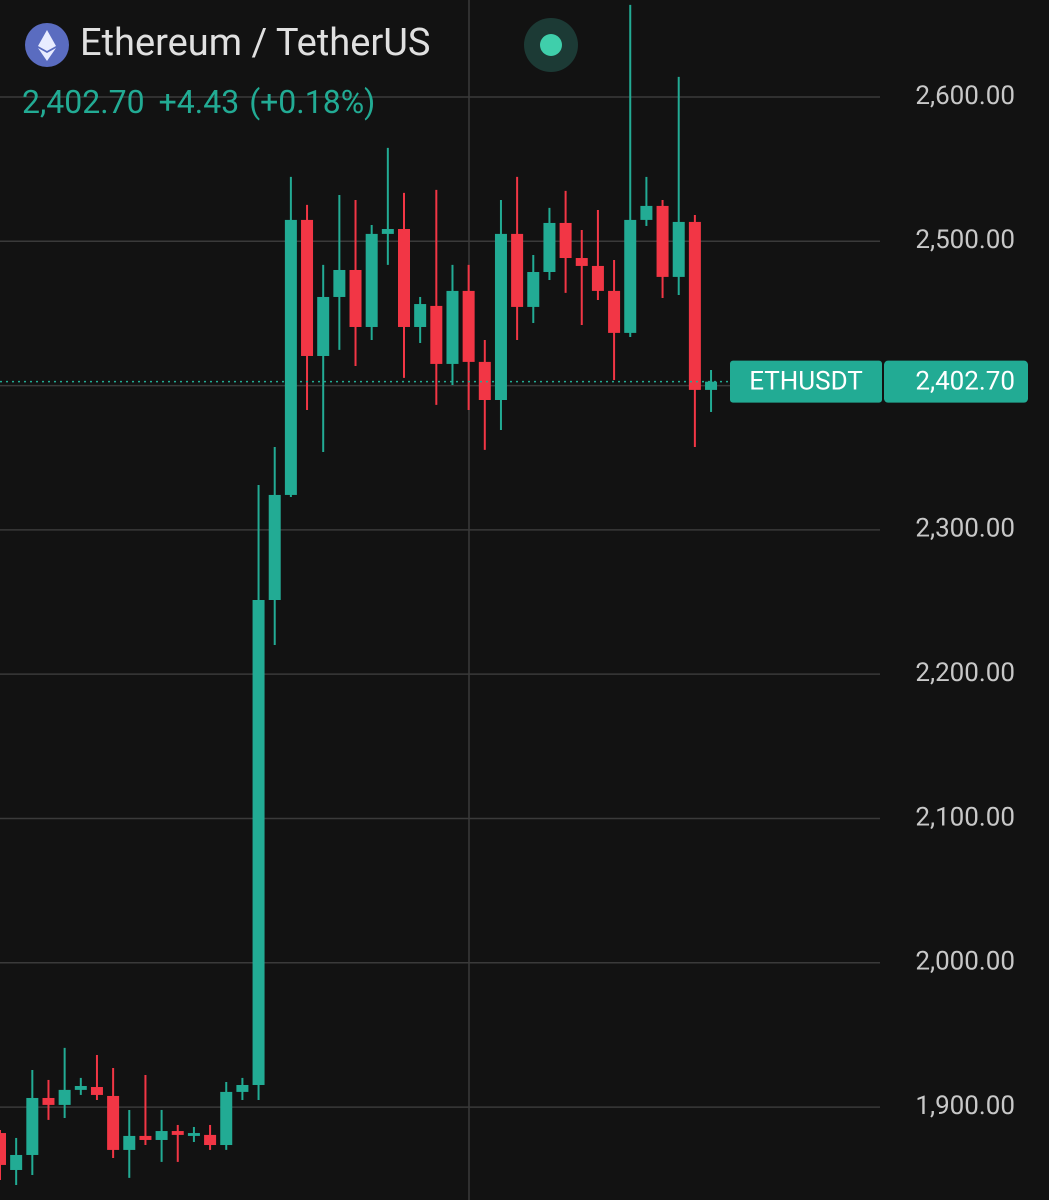 The image size is (1049, 1200). I want to click on status-dot, so click(551, 45).